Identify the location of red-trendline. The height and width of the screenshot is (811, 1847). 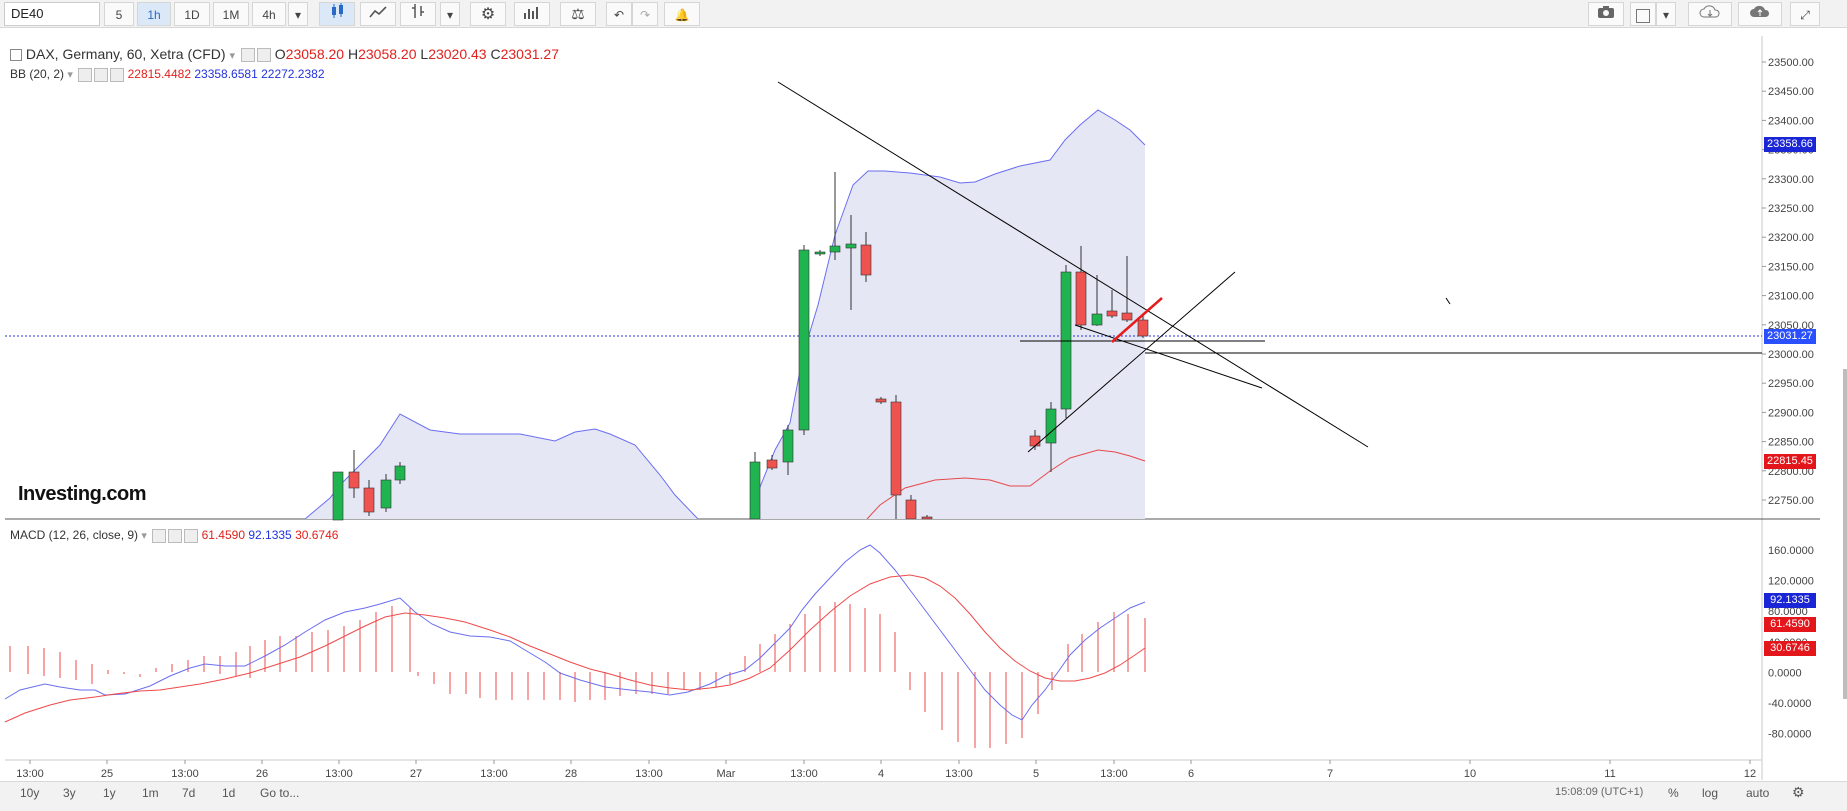
(1137, 320).